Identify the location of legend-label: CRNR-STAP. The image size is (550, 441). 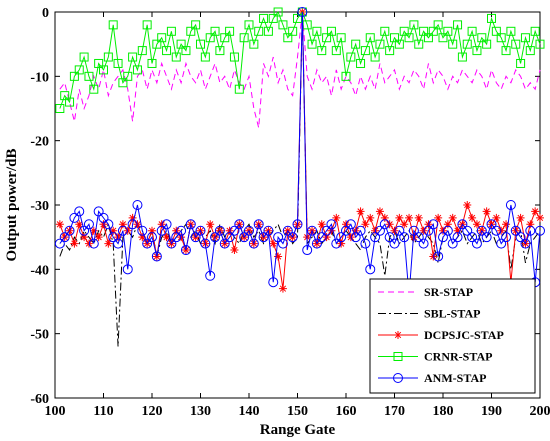
(458, 357).